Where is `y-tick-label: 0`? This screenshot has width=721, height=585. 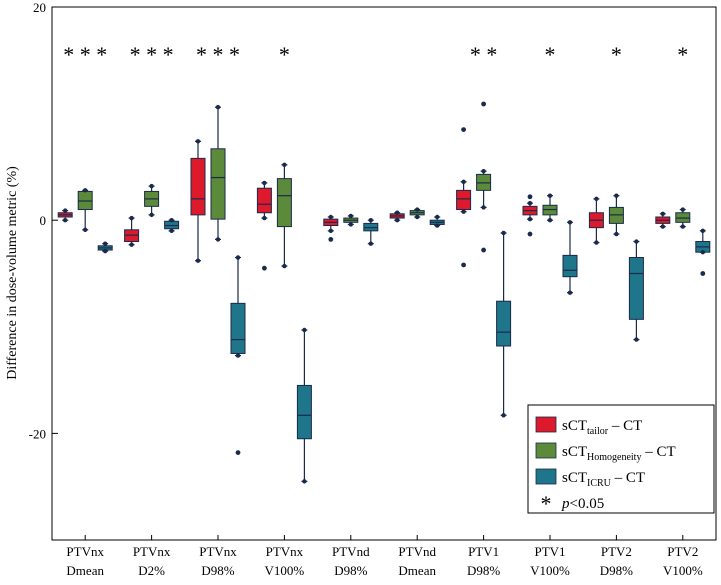
y-tick-label: 0 is located at coordinates (43, 220).